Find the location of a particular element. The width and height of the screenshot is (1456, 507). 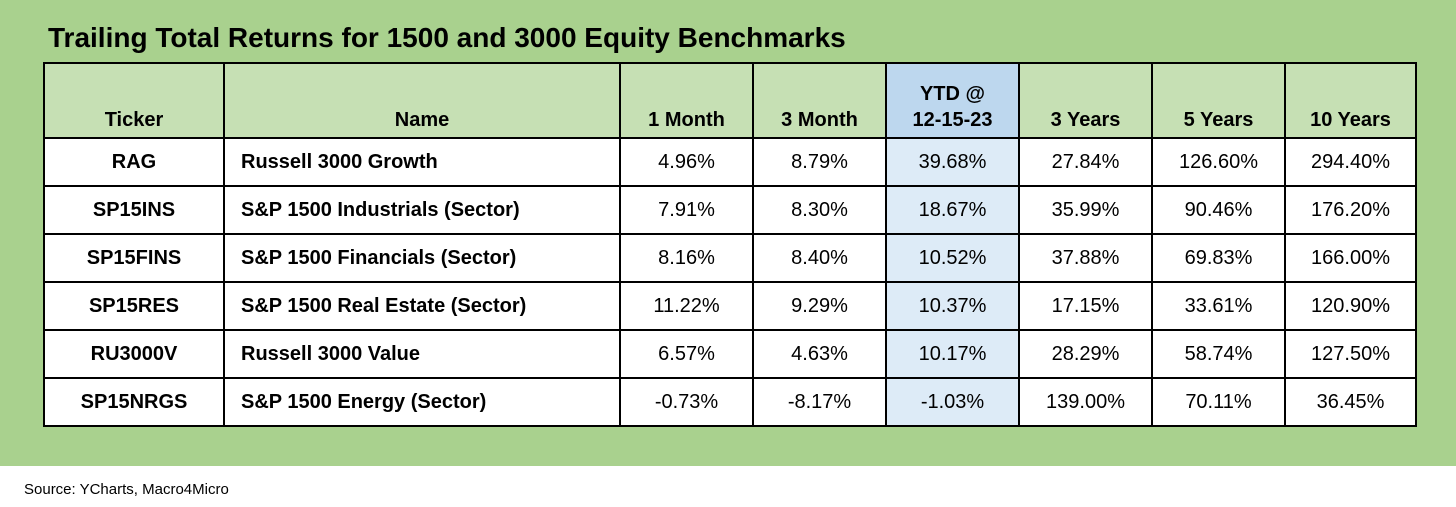

return-ytd-cell: -1.03% is located at coordinates (952, 402).